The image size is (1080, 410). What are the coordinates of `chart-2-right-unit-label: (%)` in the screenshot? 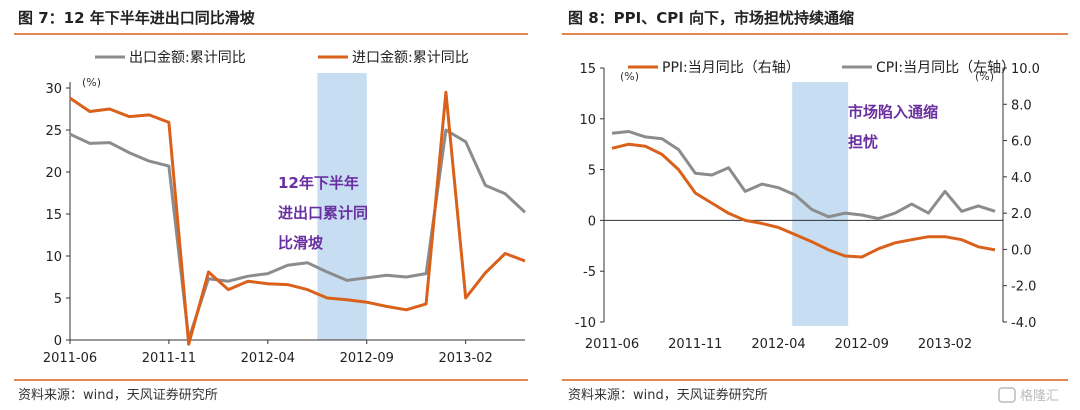 It's located at (984, 76).